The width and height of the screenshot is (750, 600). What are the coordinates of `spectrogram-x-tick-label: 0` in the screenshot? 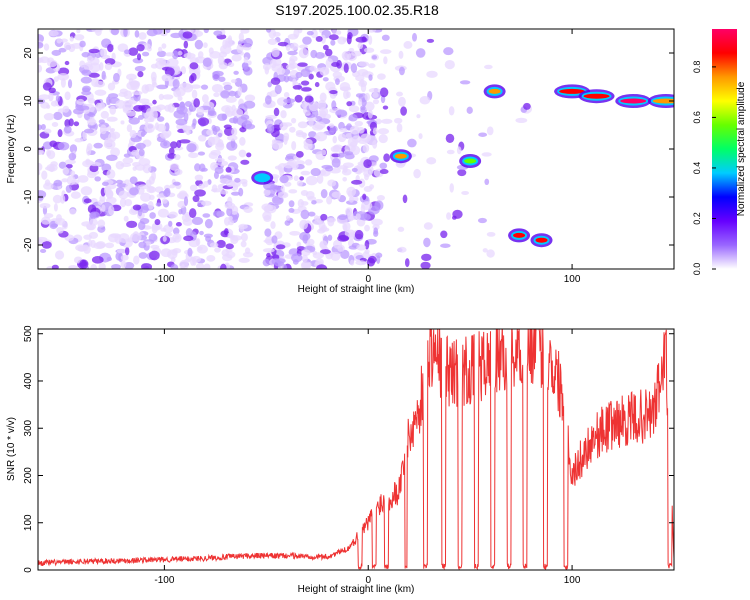 It's located at (368, 279).